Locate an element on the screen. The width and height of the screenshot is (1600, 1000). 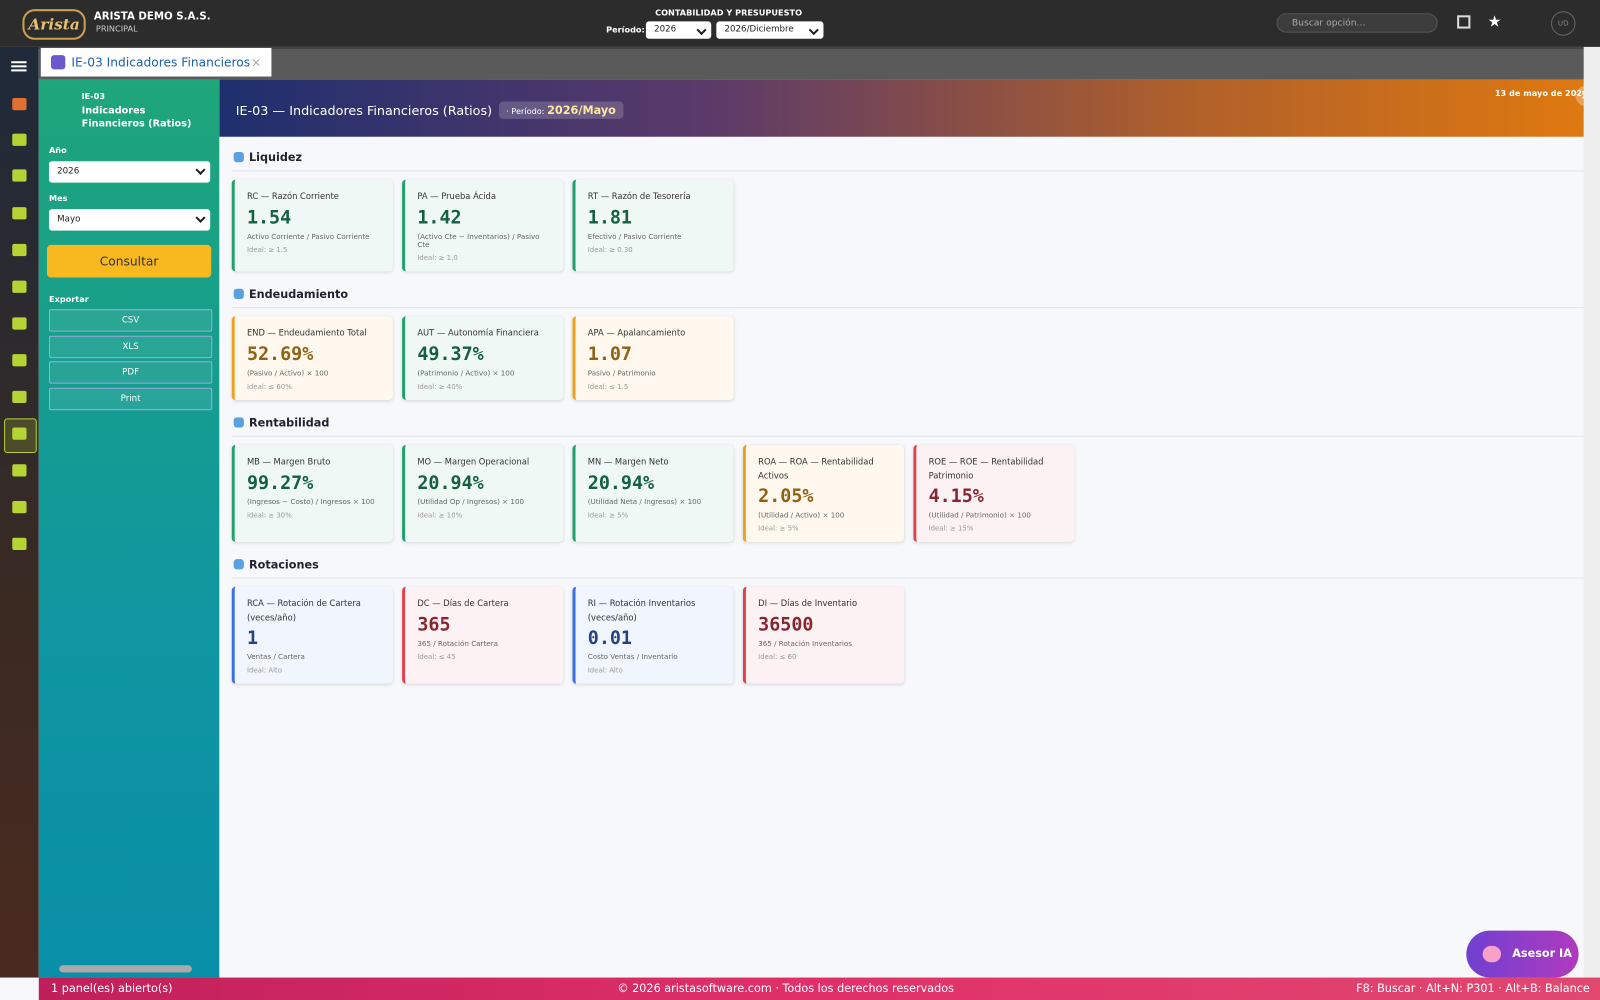
export-button: XLS is located at coordinates (130, 346).